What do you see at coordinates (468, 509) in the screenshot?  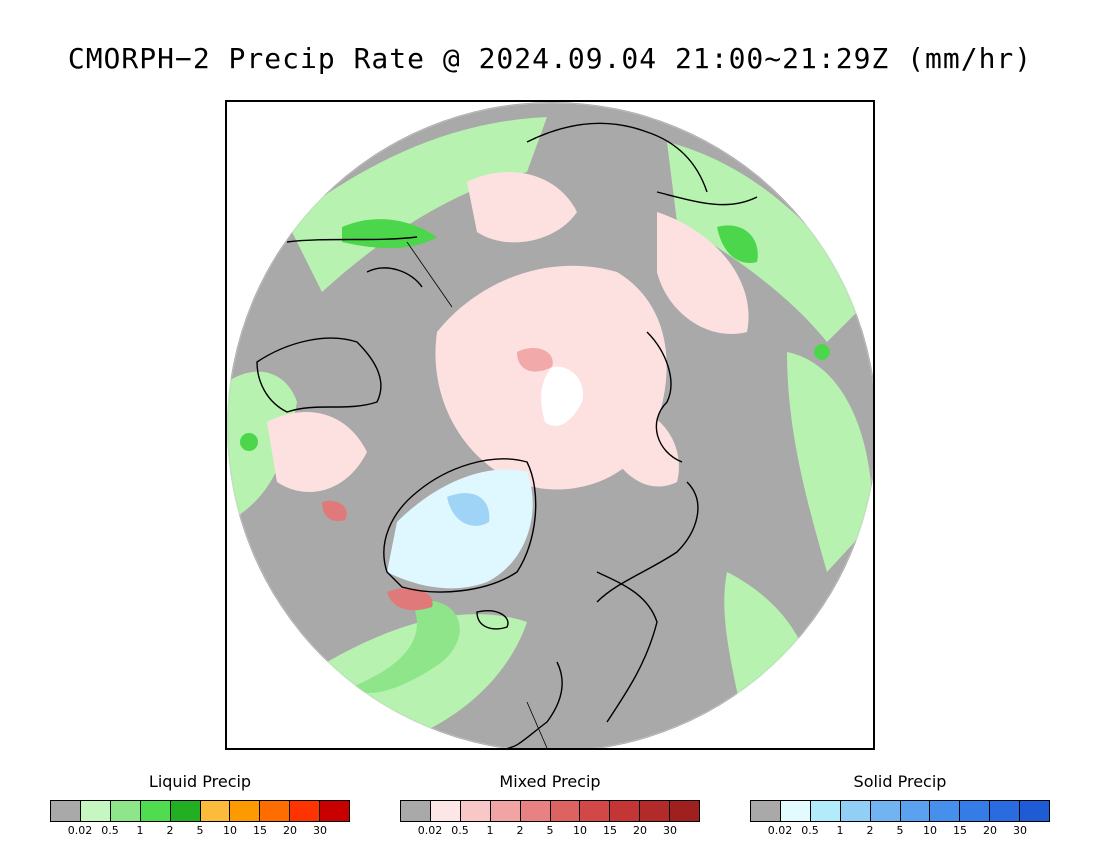 I see `solid-greenland-core` at bounding box center [468, 509].